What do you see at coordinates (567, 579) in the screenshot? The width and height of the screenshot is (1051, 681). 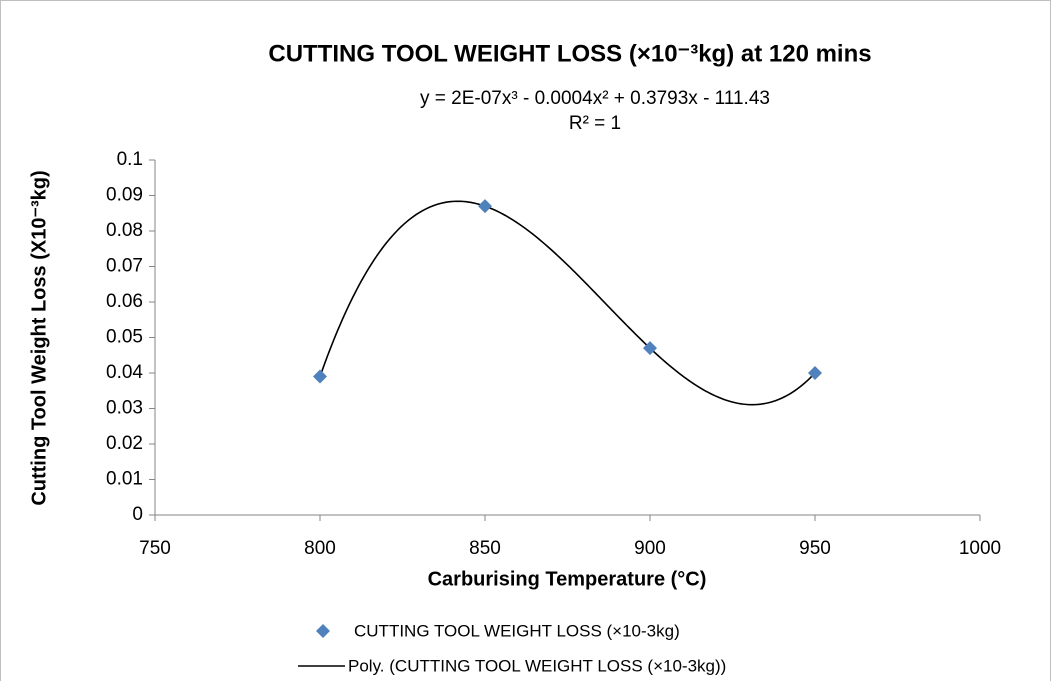 I see `x-axis-label: Carburising Temperature (°C)` at bounding box center [567, 579].